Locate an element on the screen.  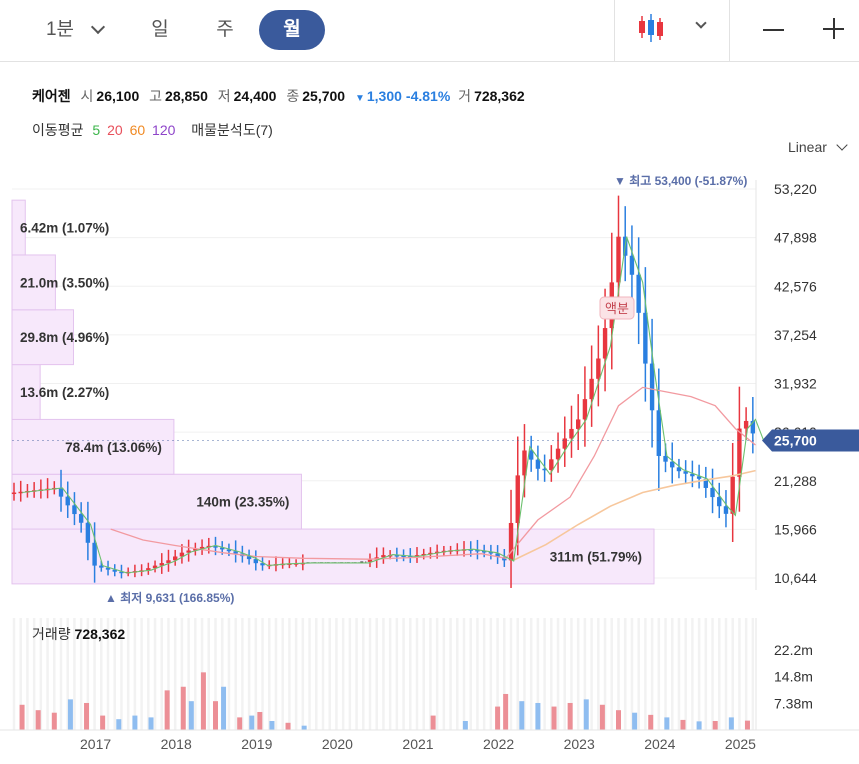
year-label: 2021 is located at coordinates (417, 744).